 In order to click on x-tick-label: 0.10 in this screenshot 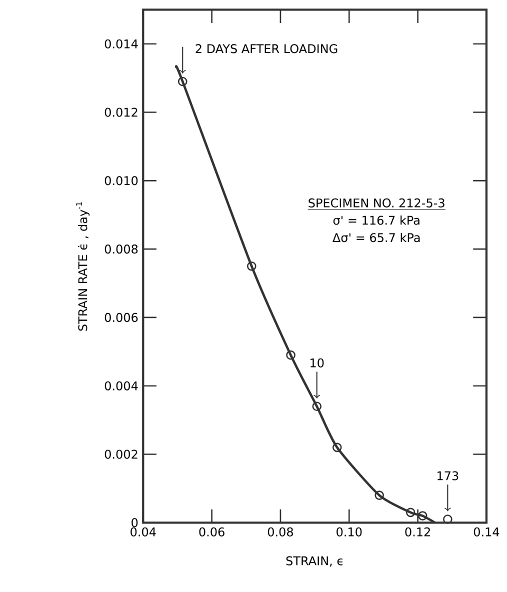, I will do `click(349, 531)`.